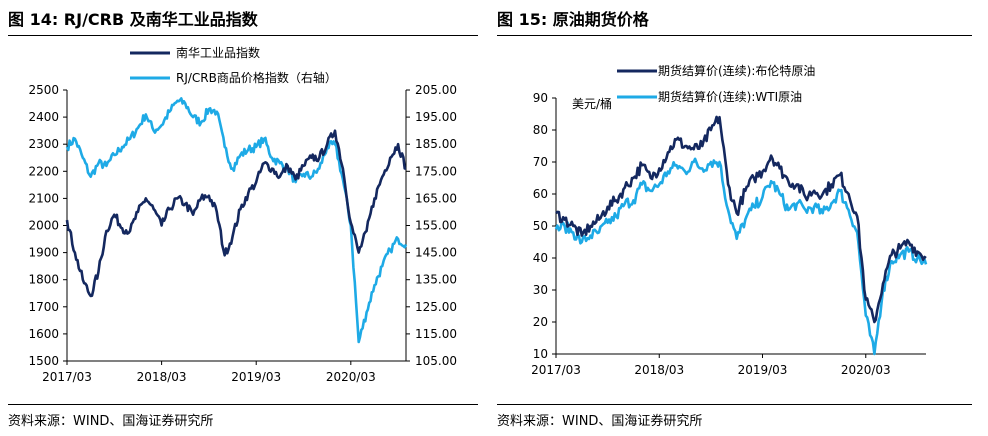 The image size is (988, 436). What do you see at coordinates (43, 253) in the screenshot?
I see `left-chart-ytick-label: 1900` at bounding box center [43, 253].